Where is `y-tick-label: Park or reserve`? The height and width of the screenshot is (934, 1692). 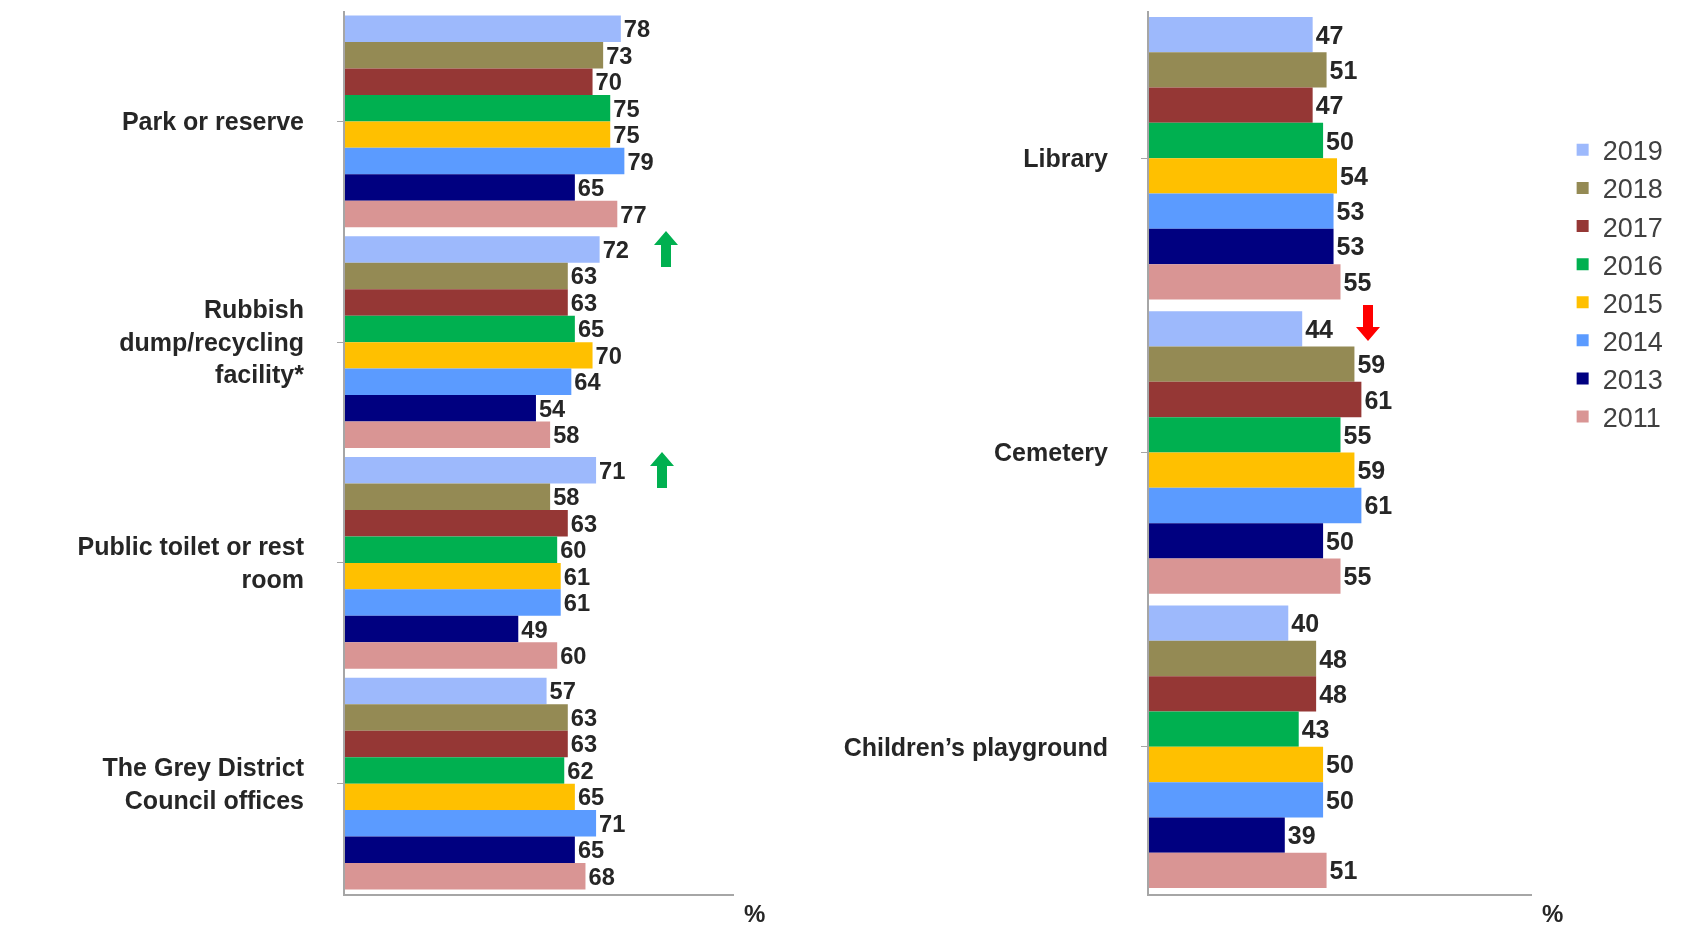 y-tick-label: Park or reserve is located at coordinates (213, 121).